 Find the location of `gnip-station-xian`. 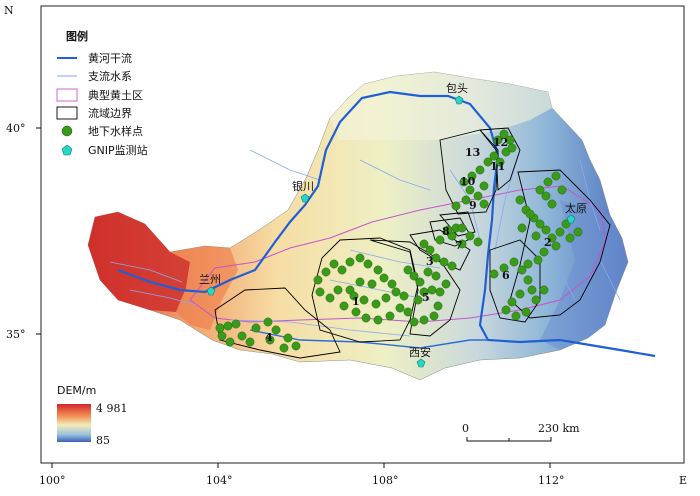

gnip-station-xian is located at coordinates (421, 363).